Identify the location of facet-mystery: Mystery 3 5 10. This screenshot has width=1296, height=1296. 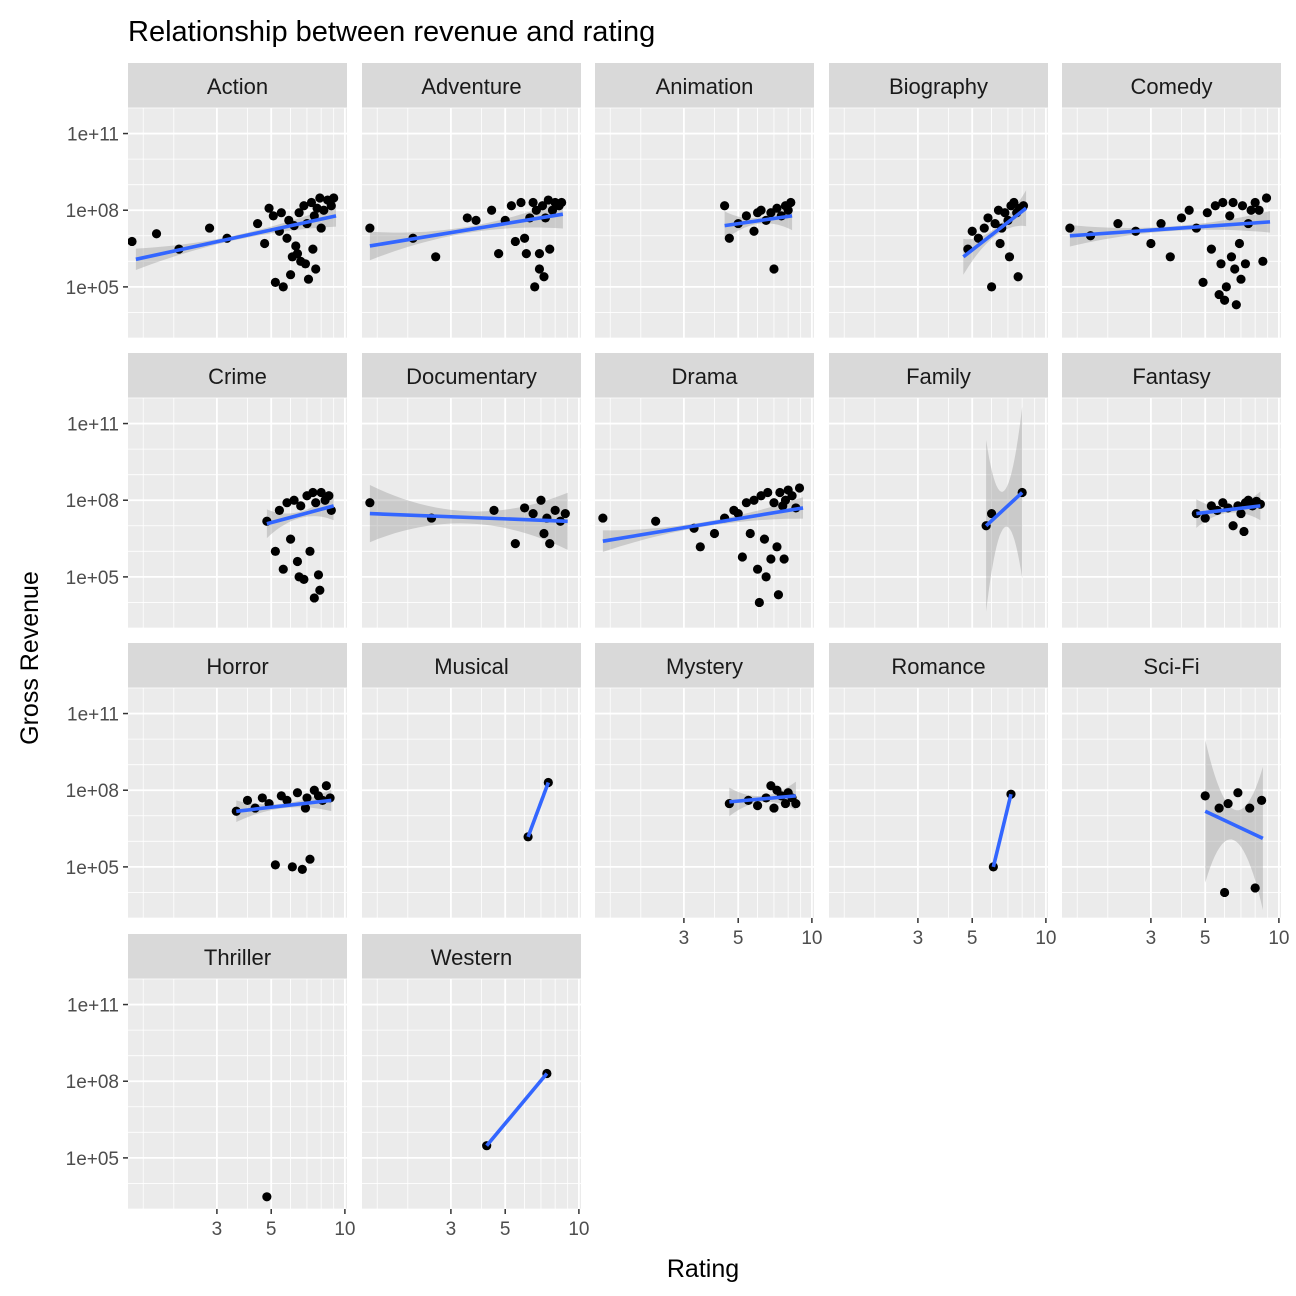
(708, 796).